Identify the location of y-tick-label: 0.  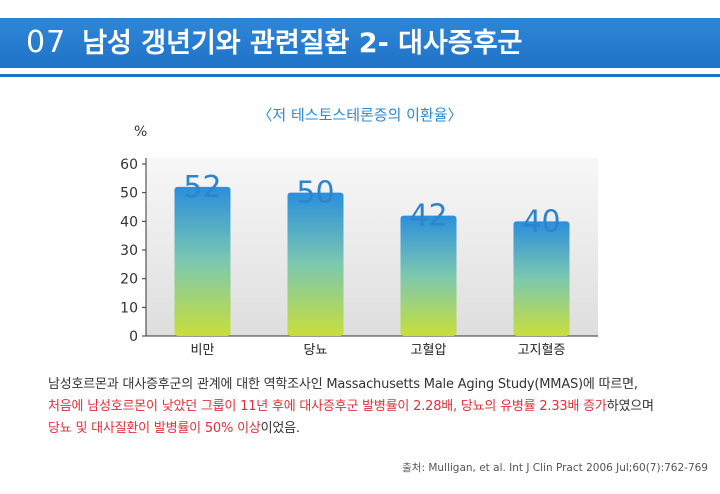
(133, 337).